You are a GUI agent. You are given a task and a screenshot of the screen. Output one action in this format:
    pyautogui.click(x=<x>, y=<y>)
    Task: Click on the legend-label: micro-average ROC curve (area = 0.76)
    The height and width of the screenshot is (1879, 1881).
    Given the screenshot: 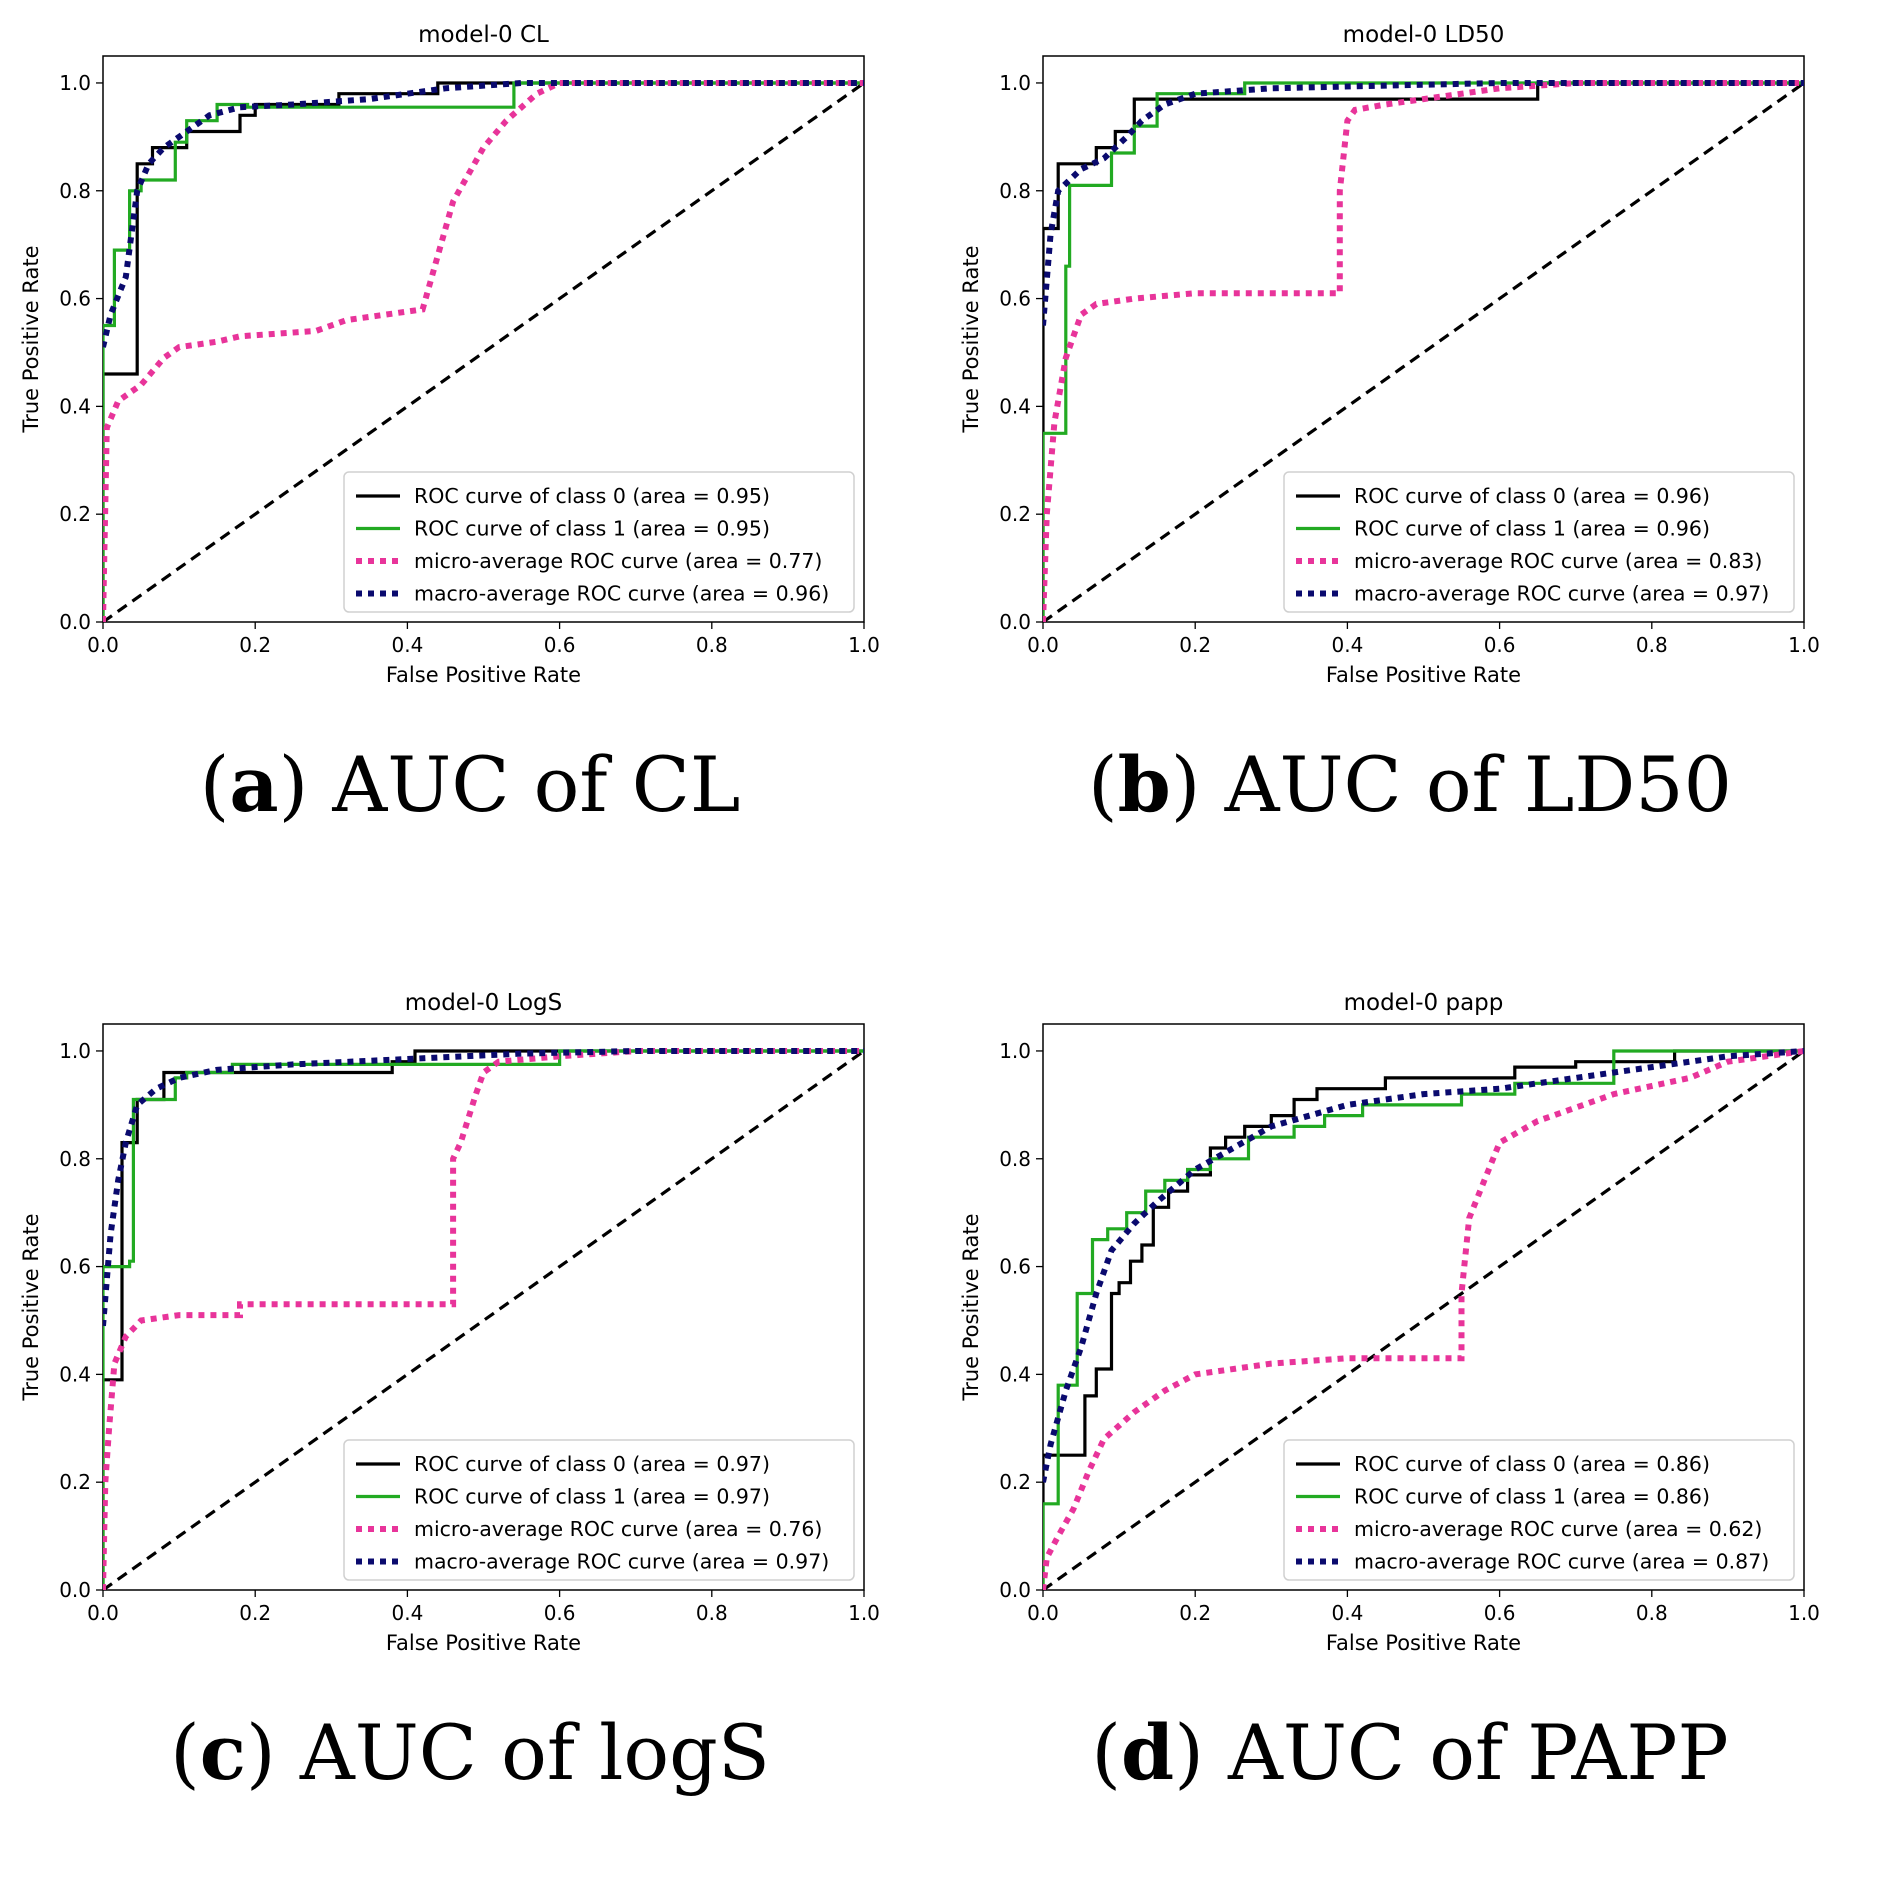 What is the action you would take?
    pyautogui.click(x=618, y=1529)
    